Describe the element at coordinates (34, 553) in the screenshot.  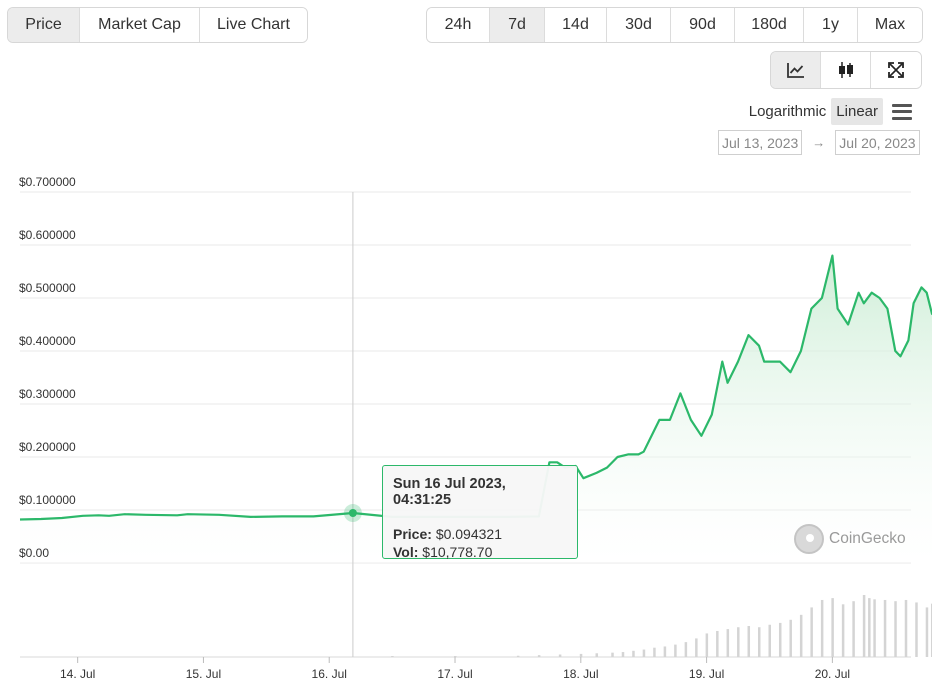
I see `y-tick-label: $0.00` at that location.